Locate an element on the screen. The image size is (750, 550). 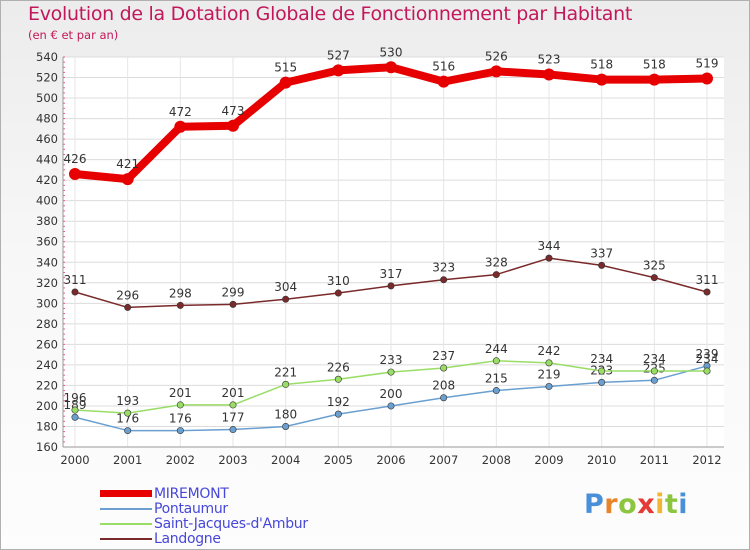
y-tick-label: 420 is located at coordinates (47, 180).